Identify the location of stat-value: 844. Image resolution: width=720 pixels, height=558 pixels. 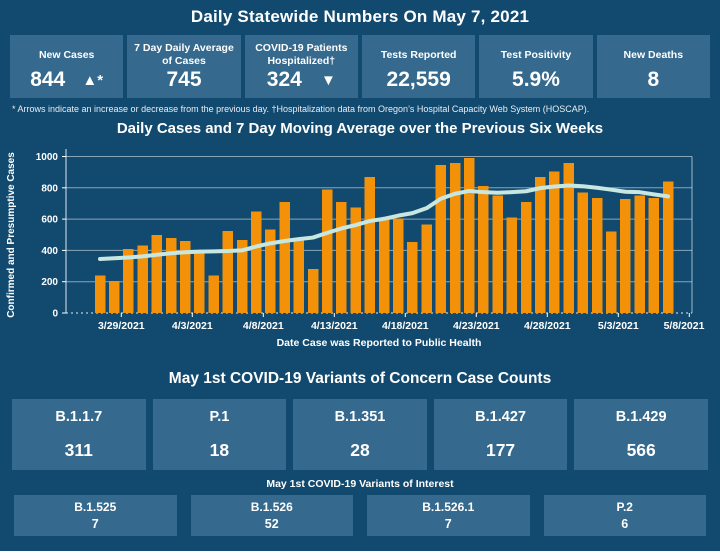
(48, 79).